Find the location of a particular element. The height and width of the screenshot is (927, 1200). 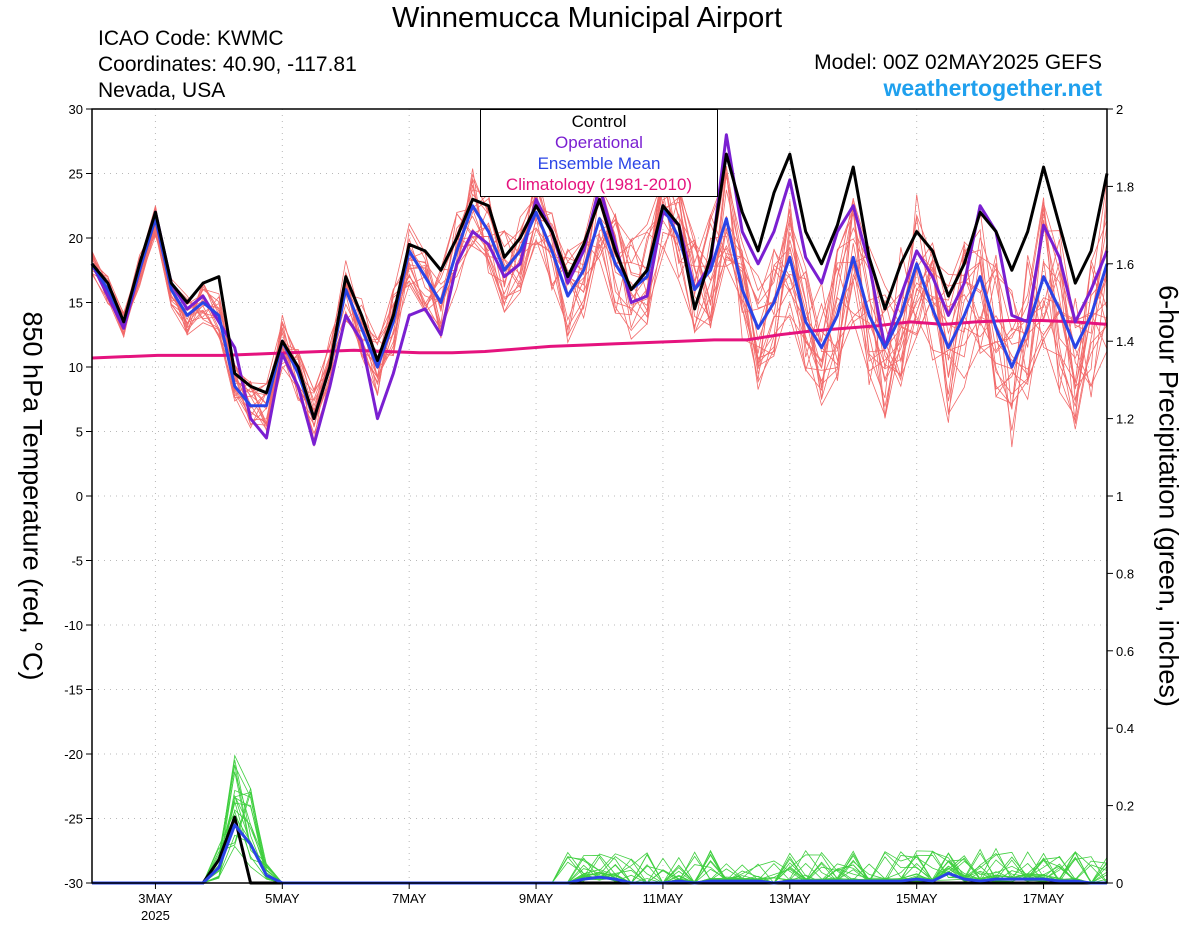

y2-tick-label: 2 is located at coordinates (1119, 109).